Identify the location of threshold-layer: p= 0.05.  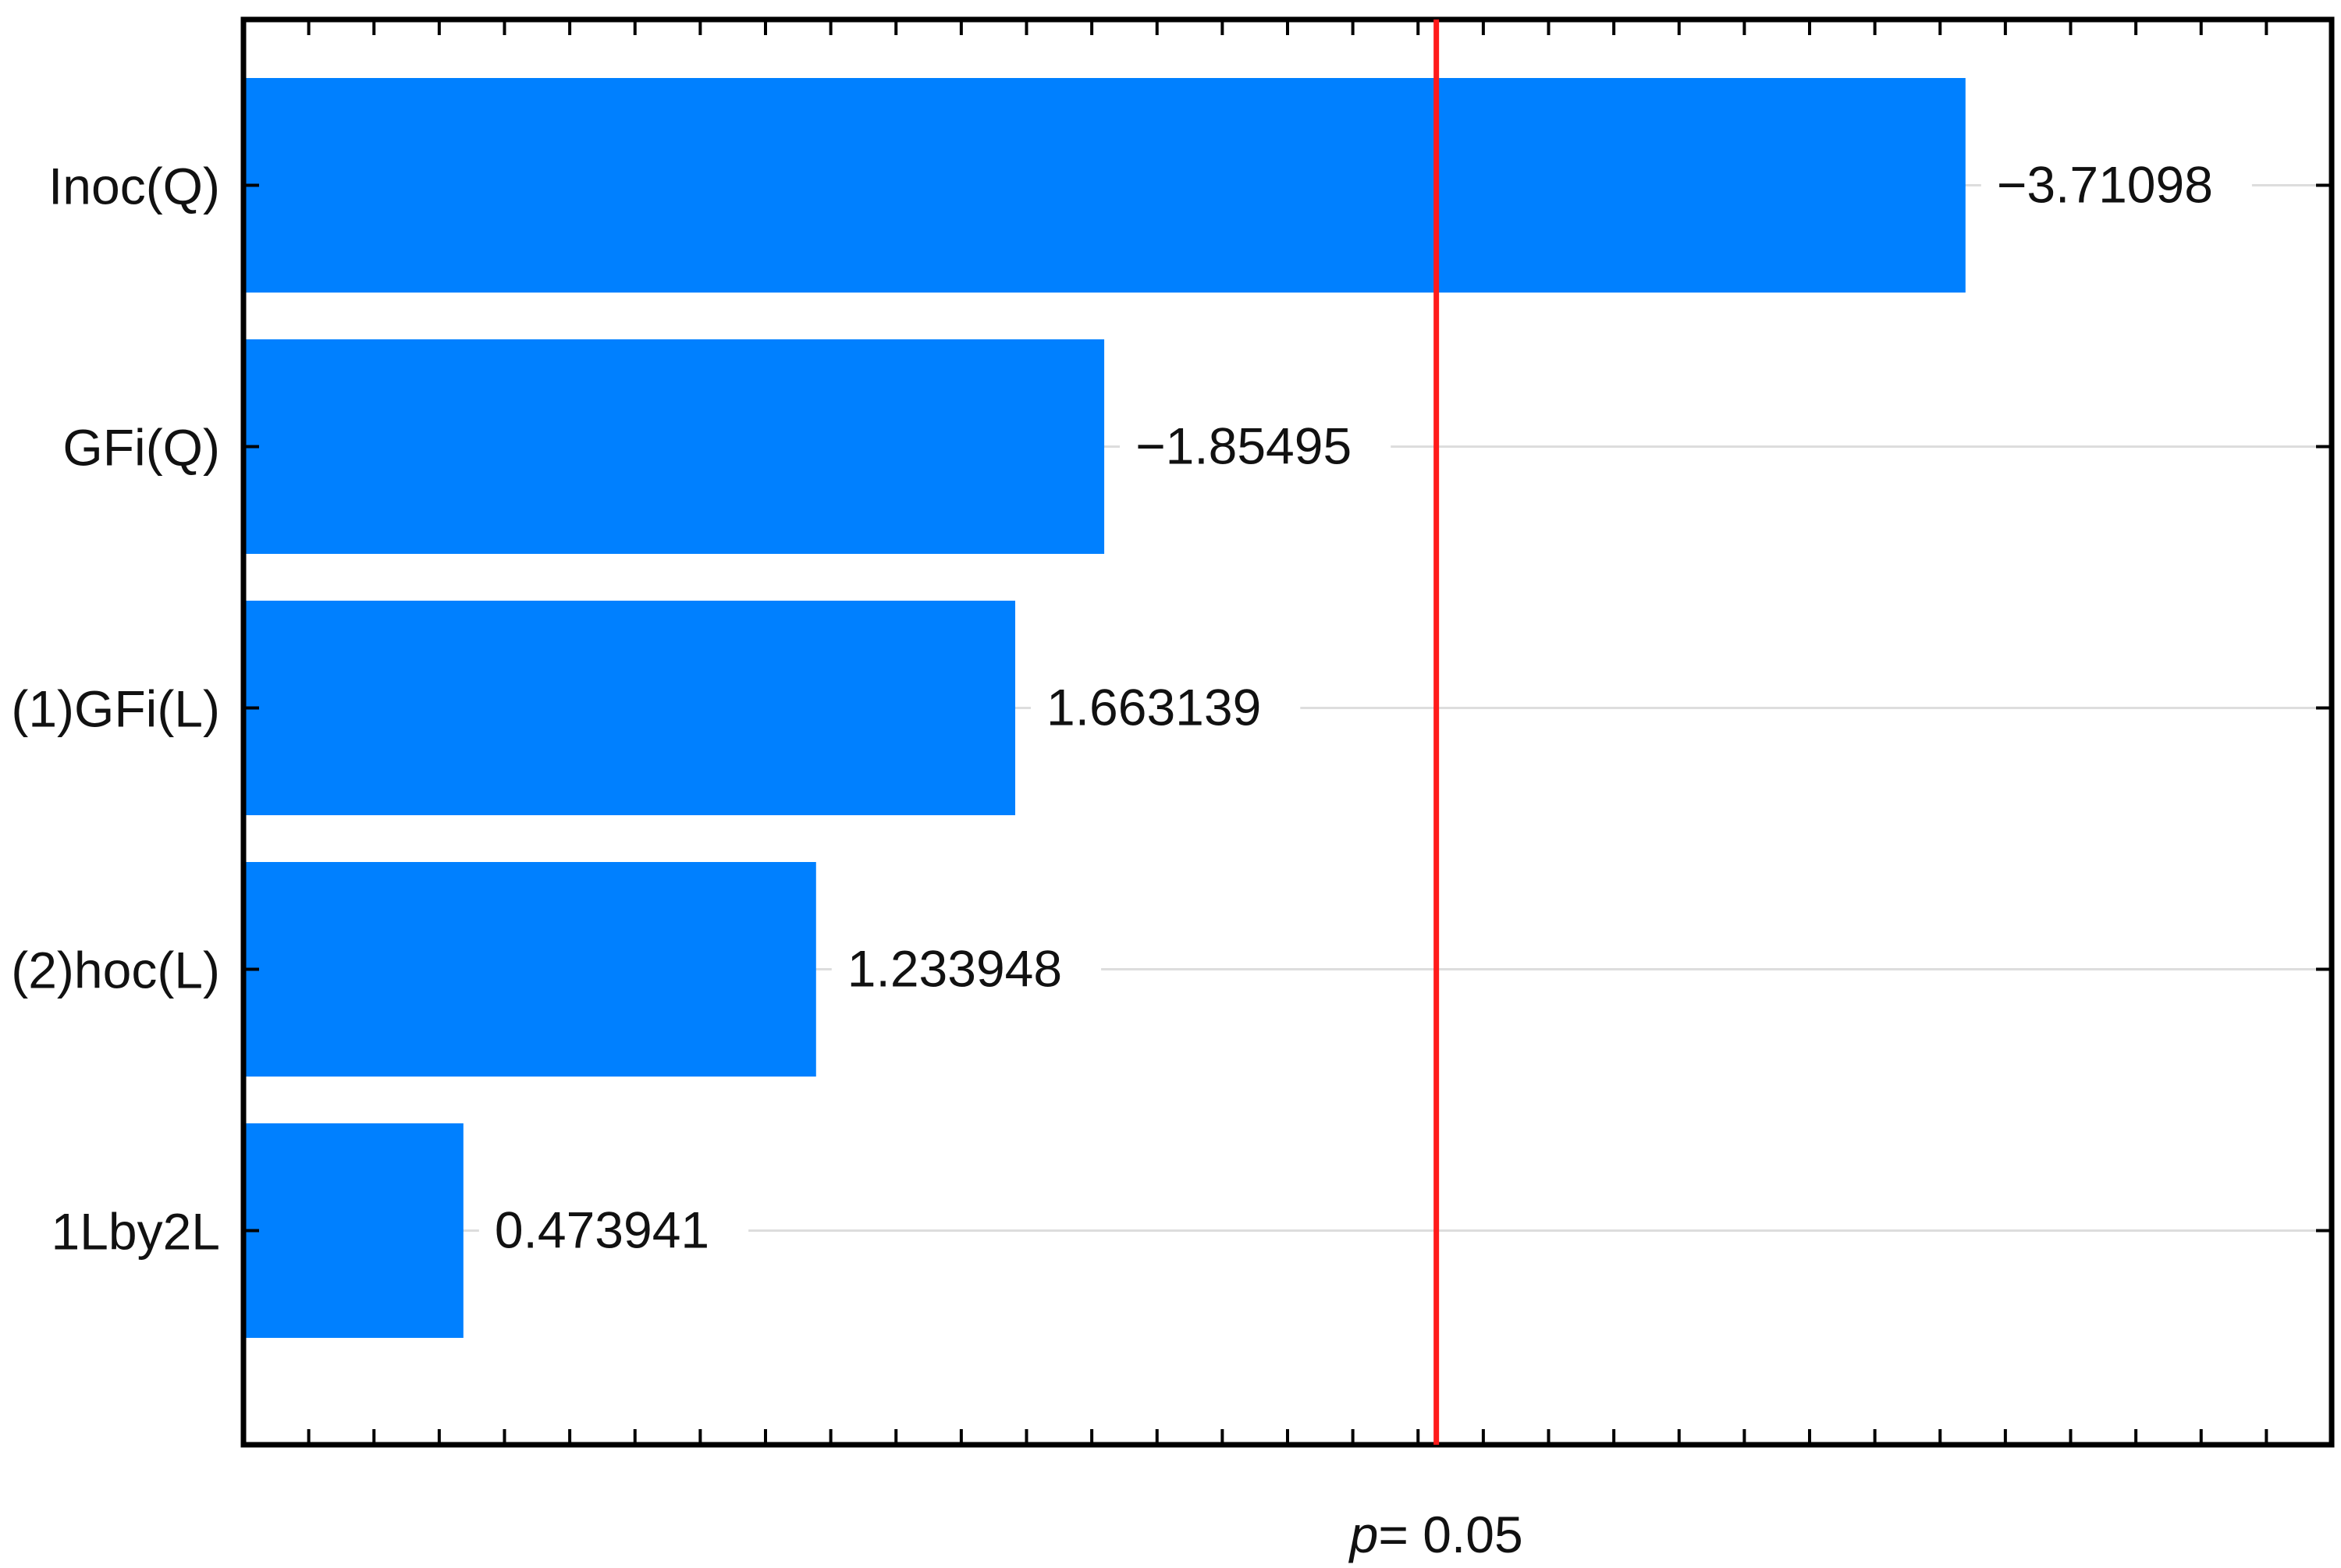
(1435, 792).